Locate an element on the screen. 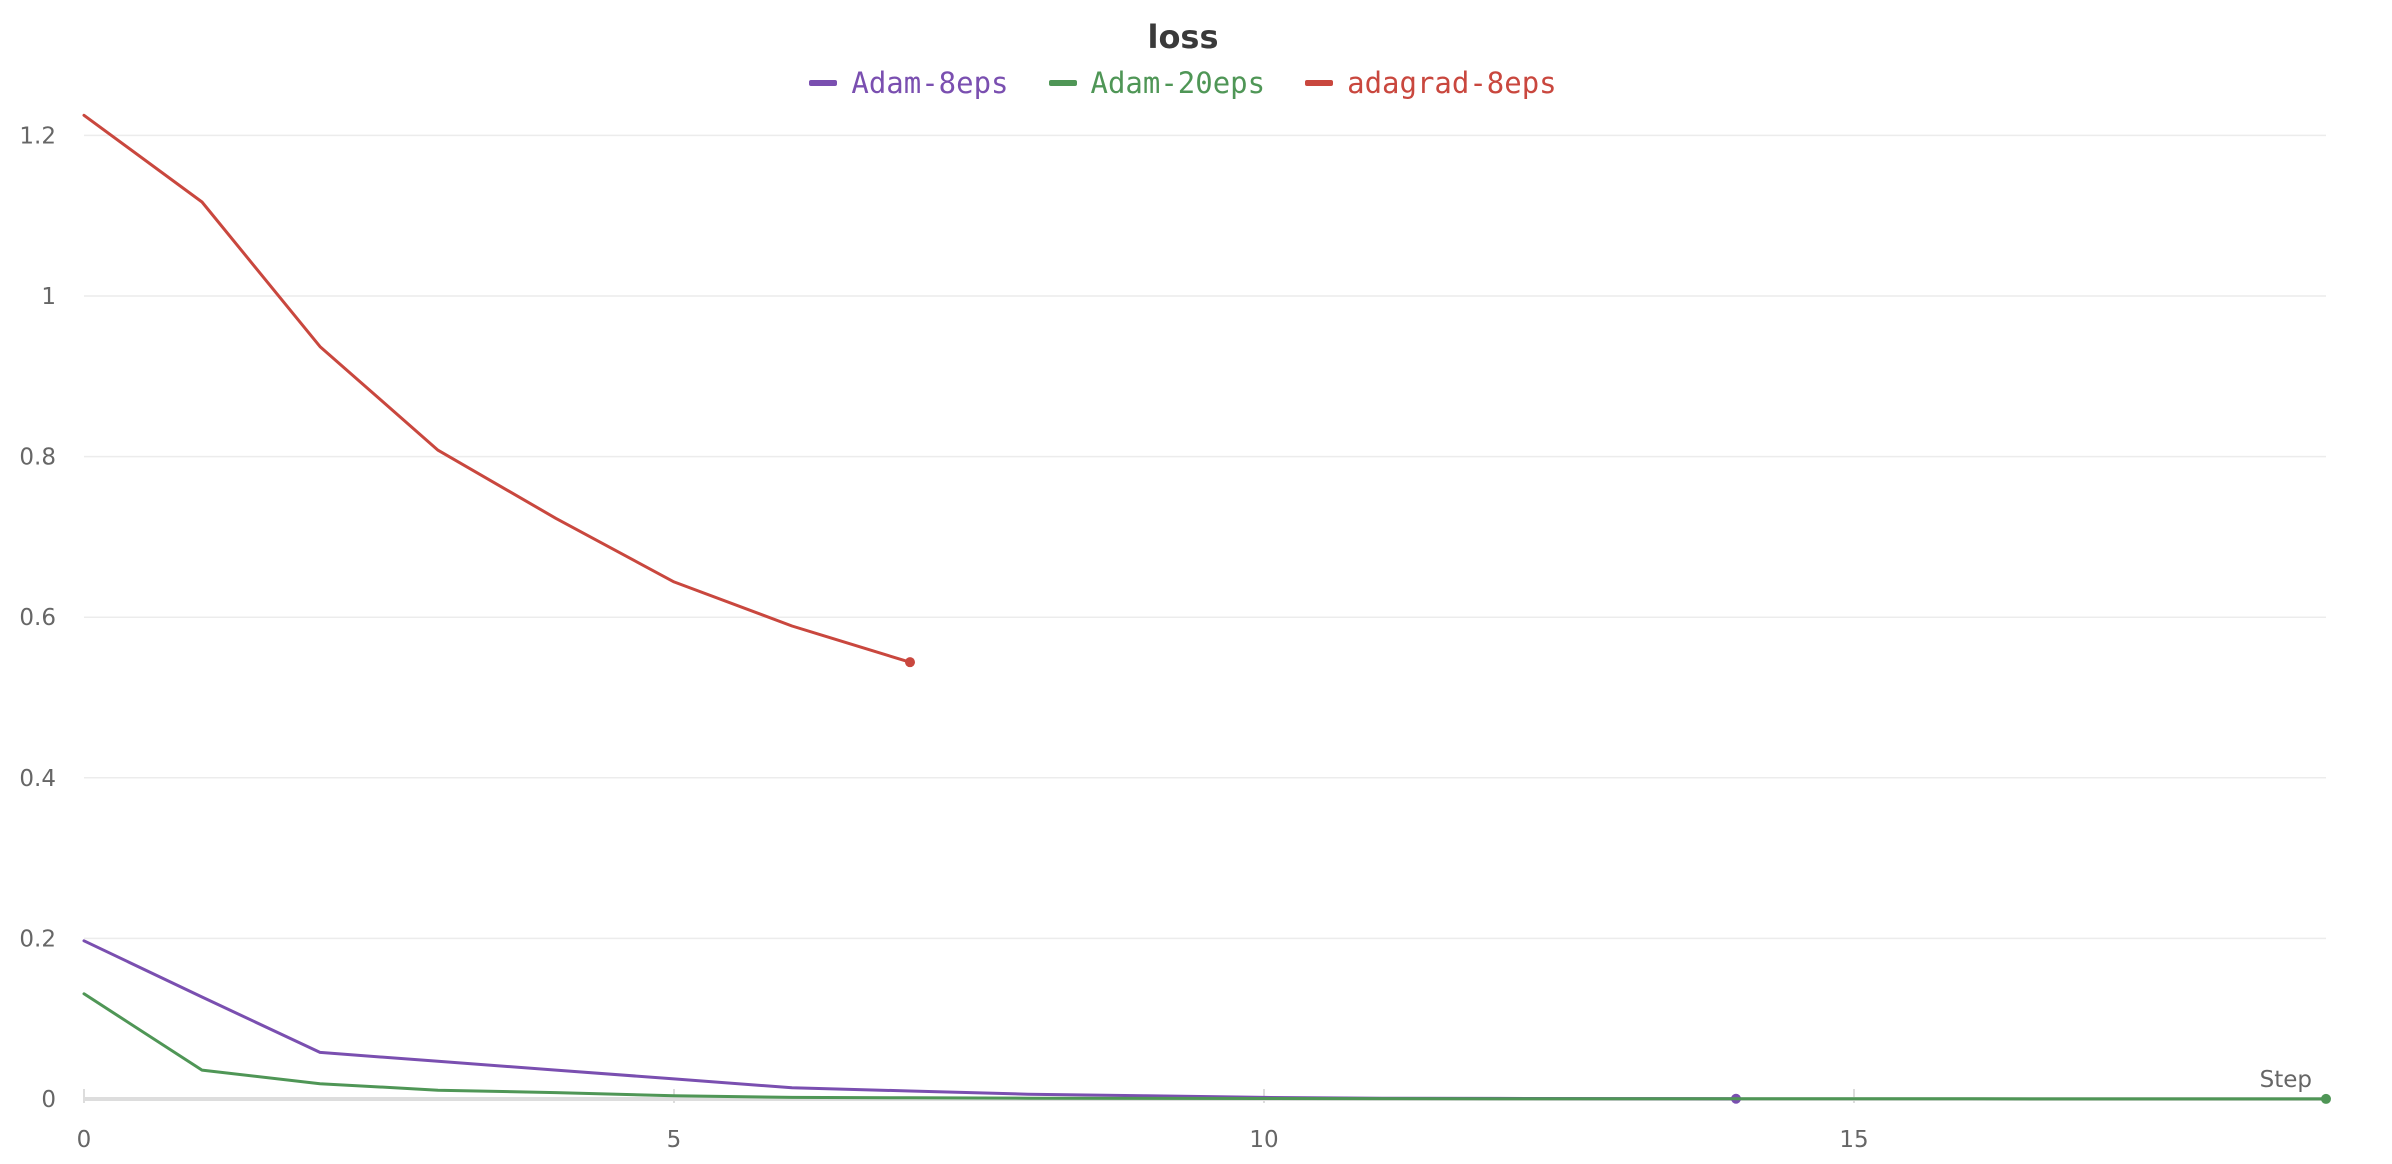 The height and width of the screenshot is (1164, 2392). series-line-adam-20eps is located at coordinates (1205, 1046).